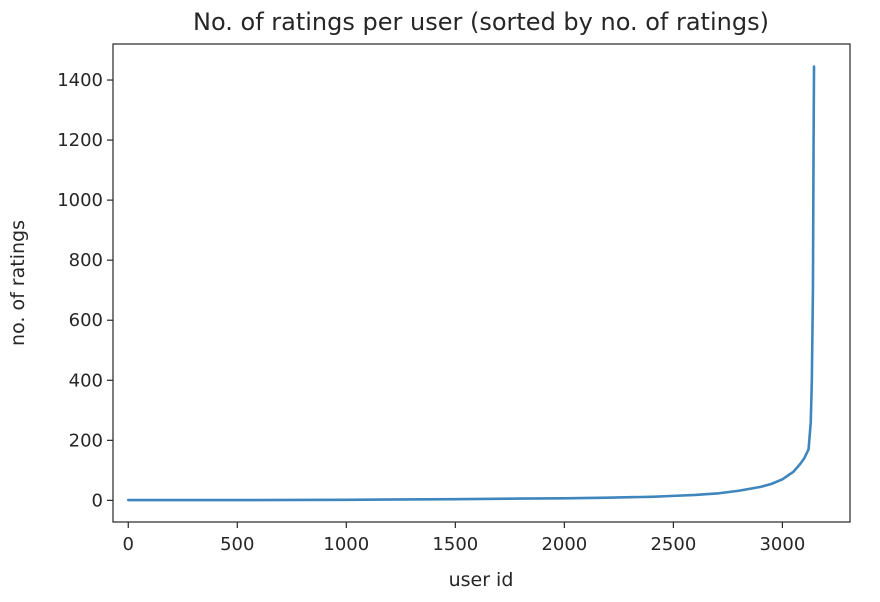 This screenshot has width=880, height=602. I want to click on x-tick-label: 1500, so click(455, 544).